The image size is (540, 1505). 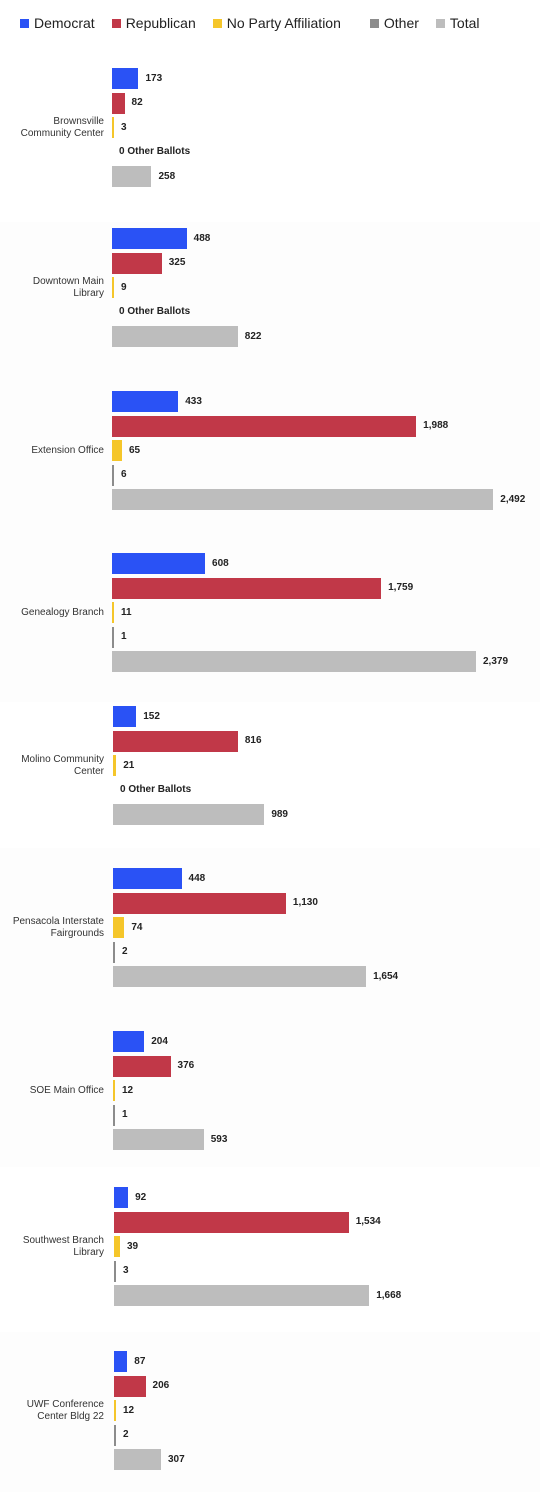 What do you see at coordinates (118, 103) in the screenshot?
I see `bar-republican-brownsville-community-center` at bounding box center [118, 103].